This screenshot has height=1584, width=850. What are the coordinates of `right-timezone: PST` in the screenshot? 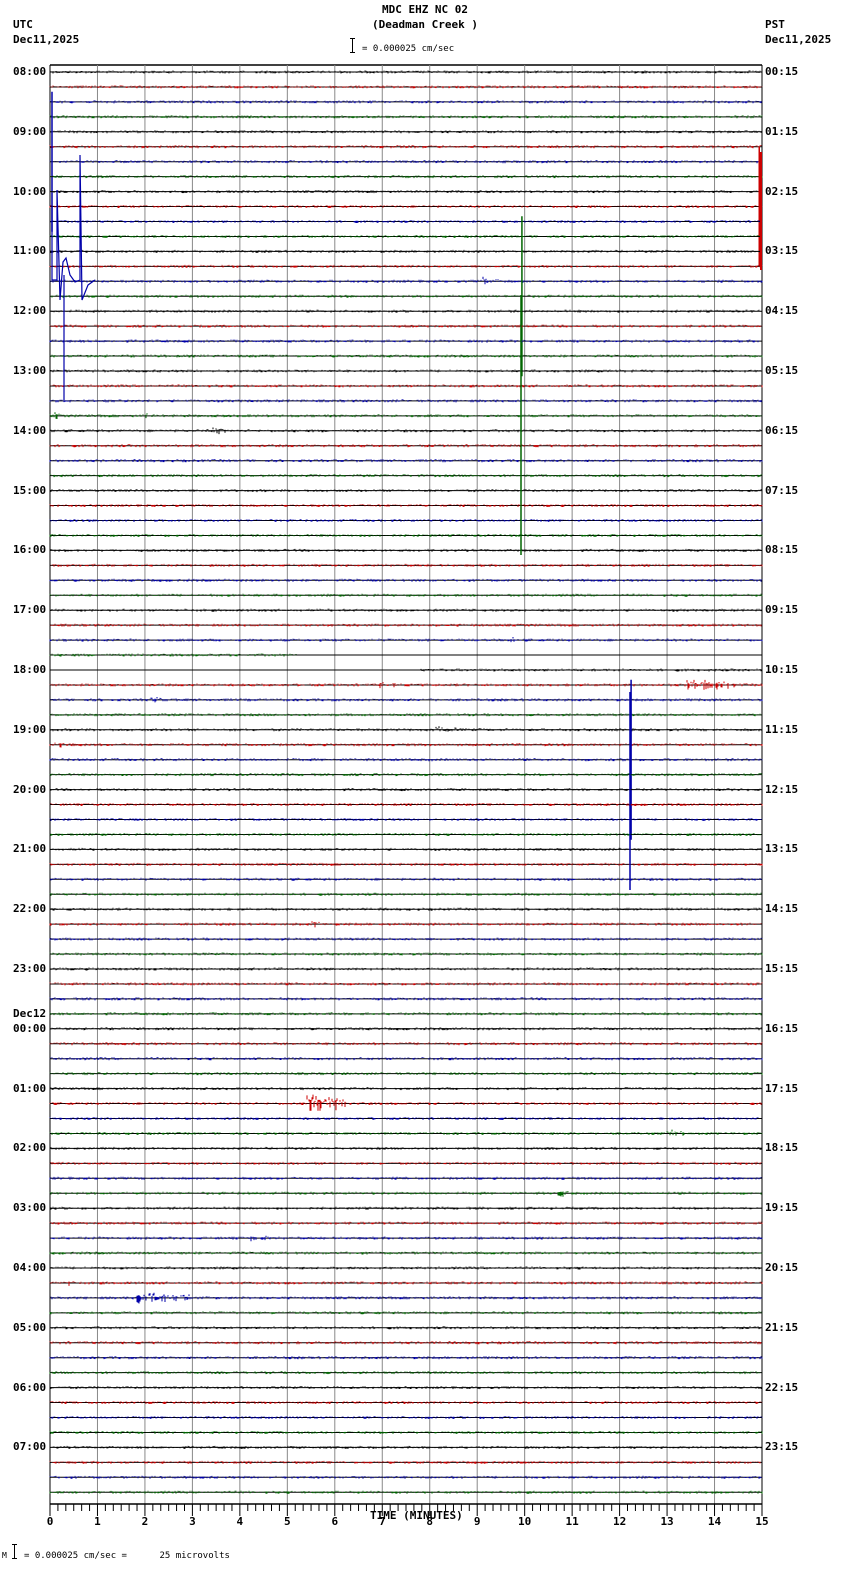 It's located at (775, 24).